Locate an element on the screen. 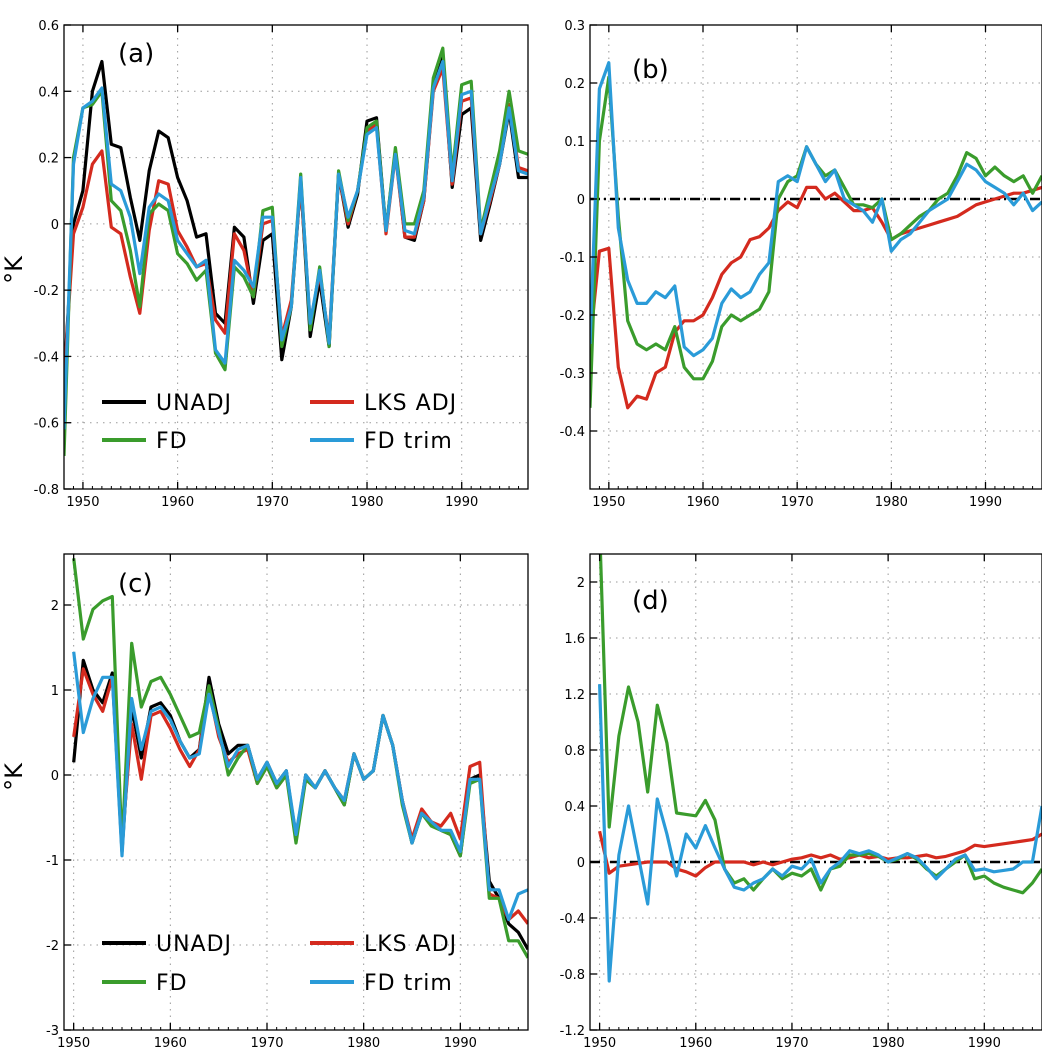  y-tick-label: -0.3 is located at coordinates (572, 374).